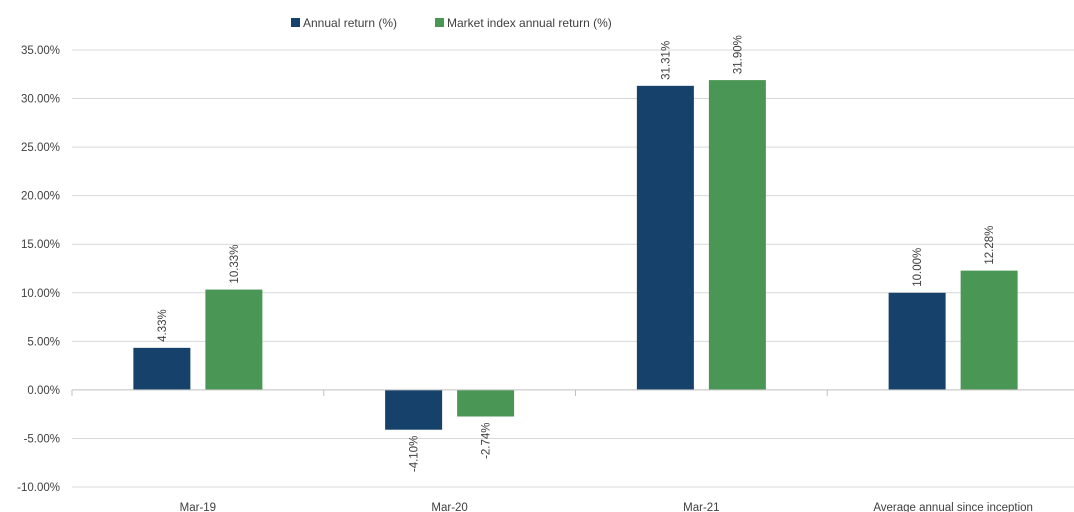 The width and height of the screenshot is (1074, 512). What do you see at coordinates (350, 23) in the screenshot?
I see `legend-label: Annual return (%)` at bounding box center [350, 23].